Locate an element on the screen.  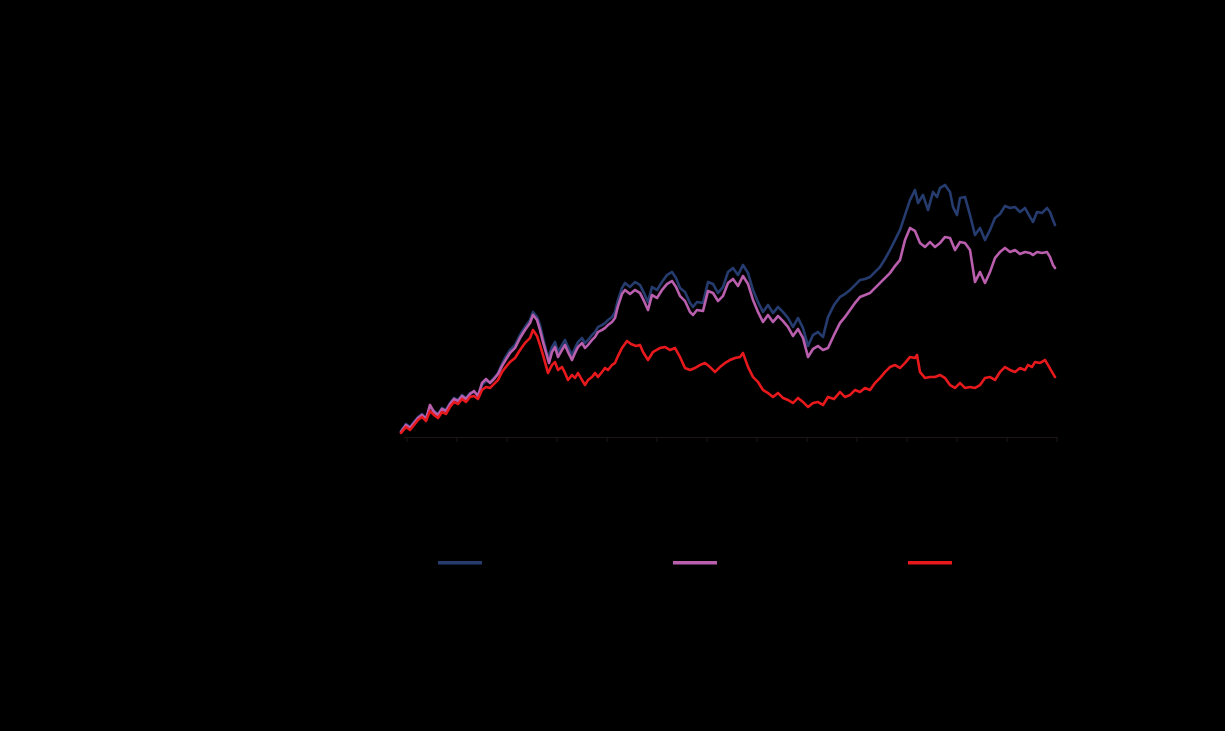
legend-group is located at coordinates (695, 563).